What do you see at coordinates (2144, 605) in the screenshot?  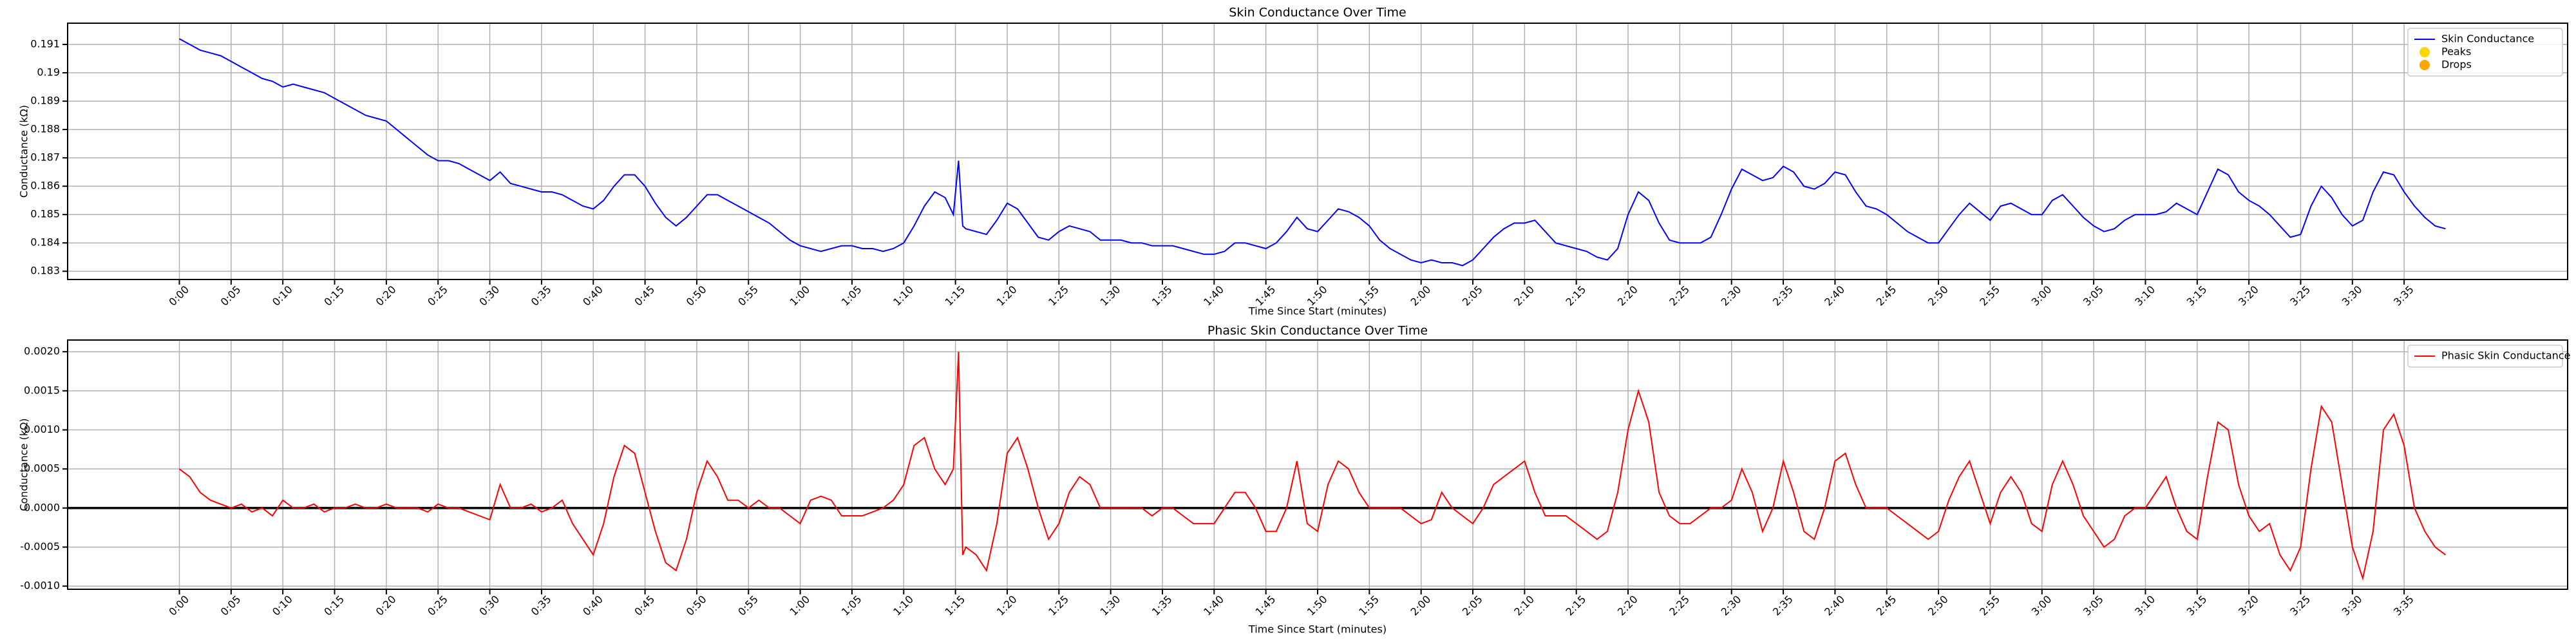 I see `x-tick-label: 3:10` at bounding box center [2144, 605].